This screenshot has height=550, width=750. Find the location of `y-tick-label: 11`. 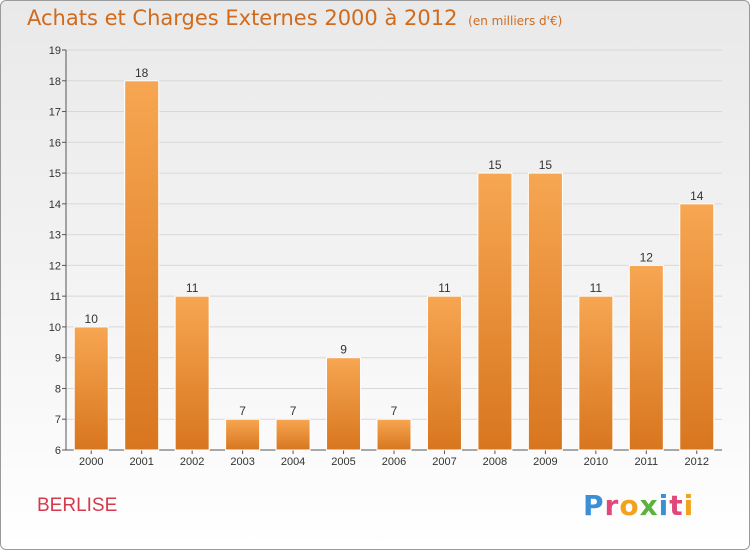

y-tick-label: 11 is located at coordinates (55, 297).